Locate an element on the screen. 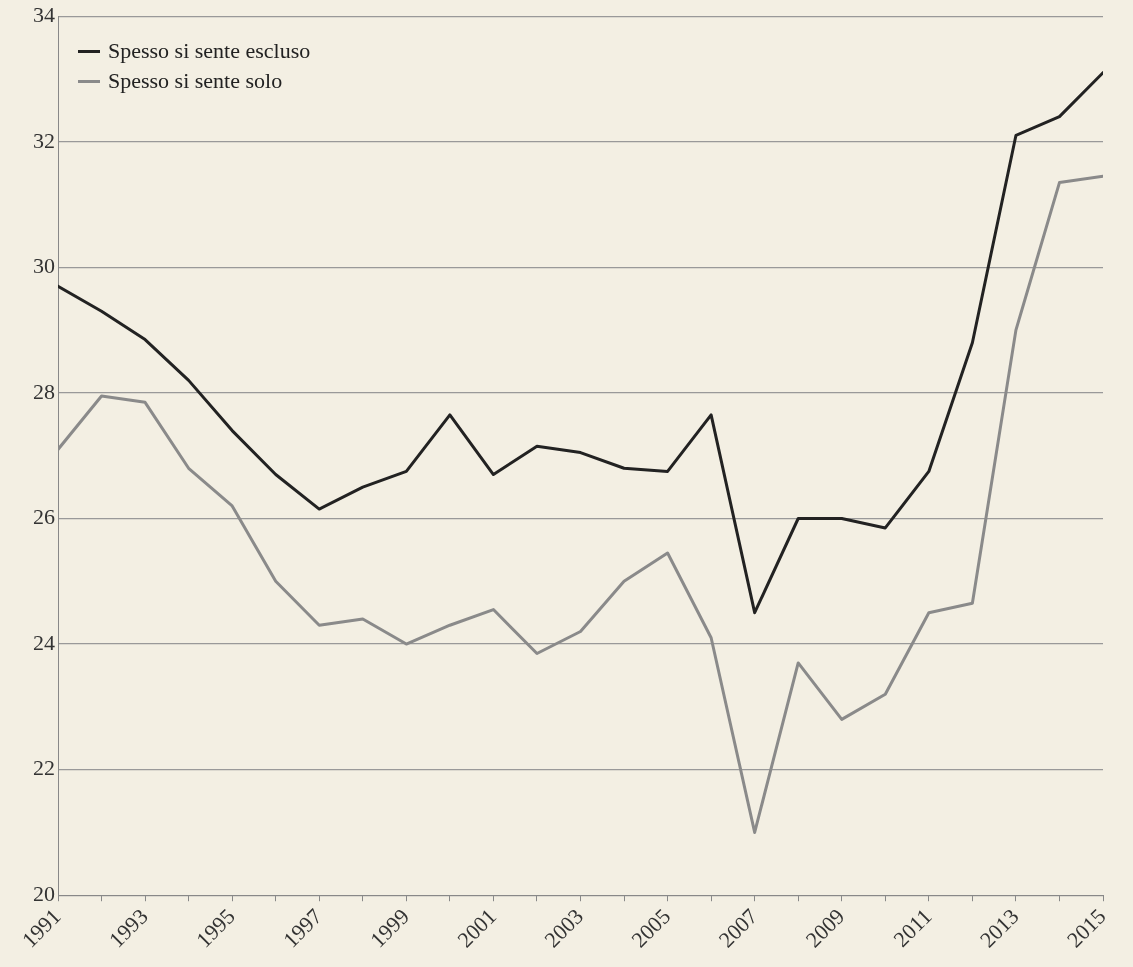  y-tick-label: 34 is located at coordinates (44, 14).